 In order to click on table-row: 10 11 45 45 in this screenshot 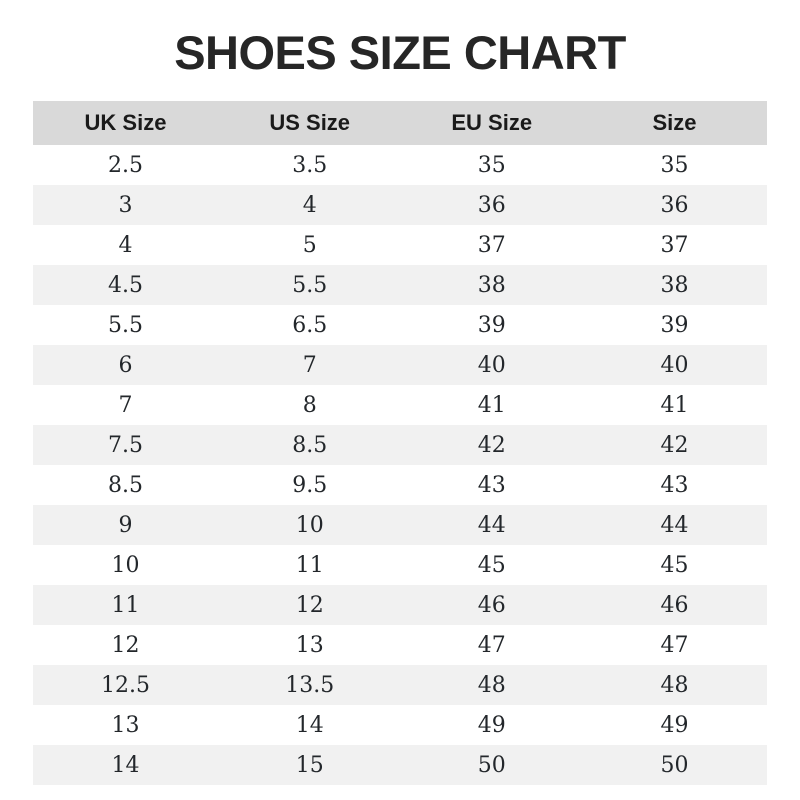, I will do `click(400, 565)`.